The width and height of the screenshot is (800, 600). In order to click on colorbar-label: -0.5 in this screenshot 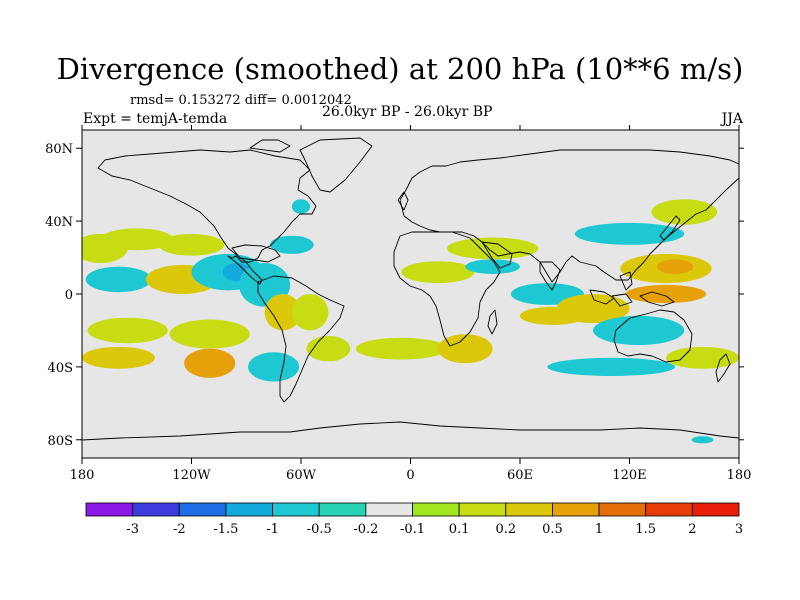, I will do `click(319, 529)`.